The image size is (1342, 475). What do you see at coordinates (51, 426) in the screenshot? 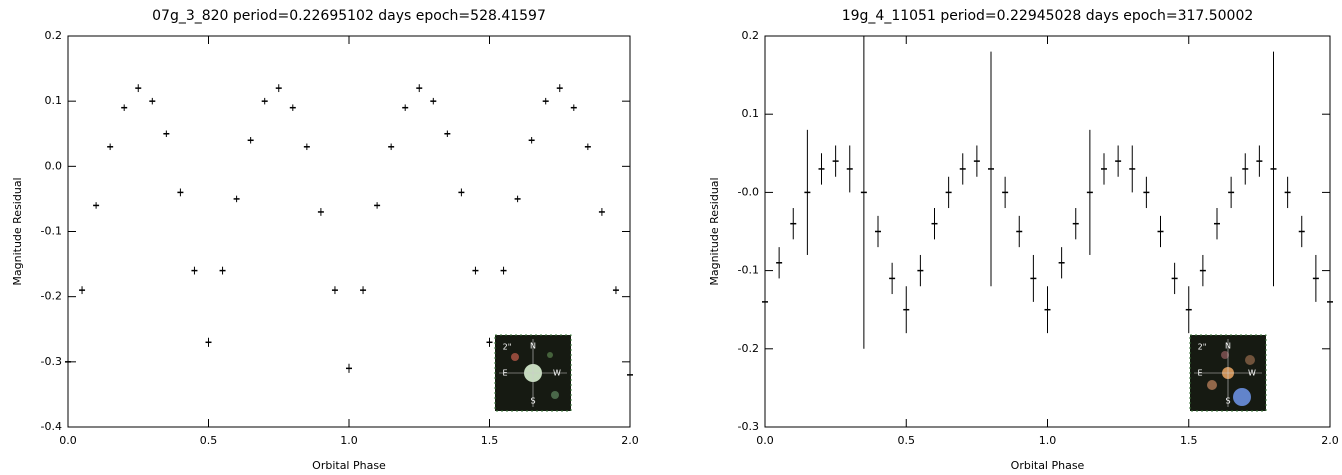
I see `y-tick-label: -0.4` at bounding box center [51, 426].